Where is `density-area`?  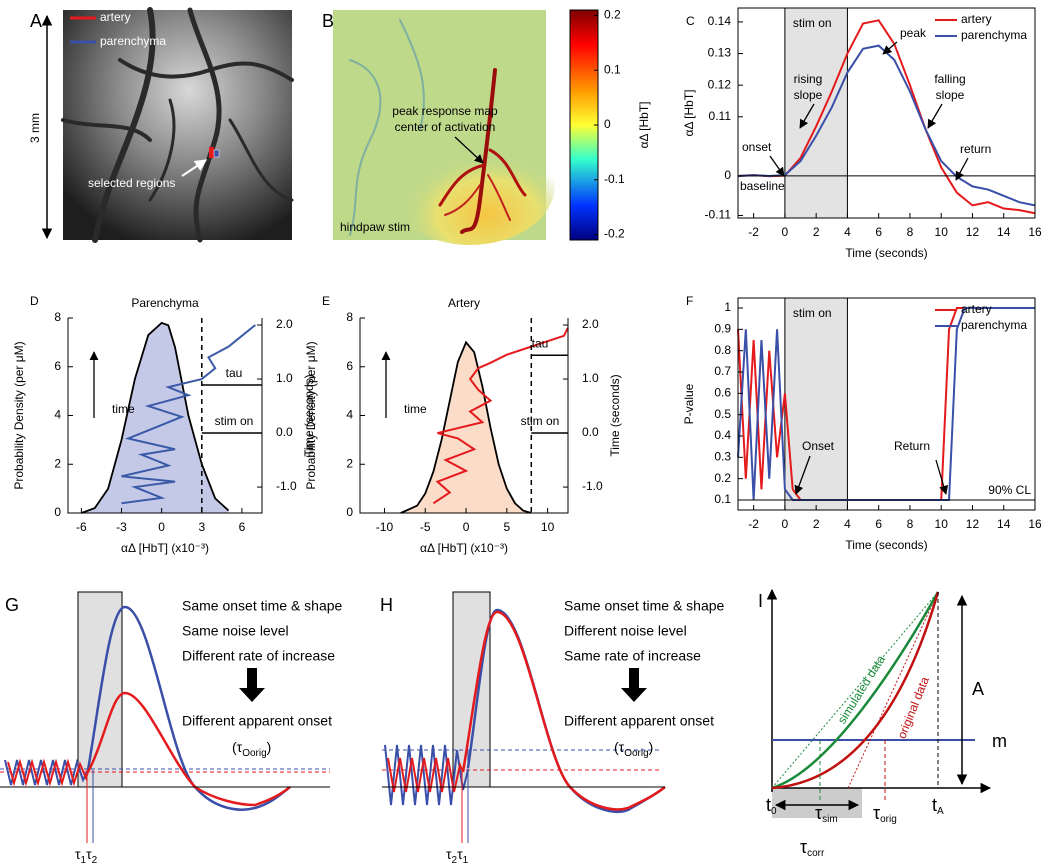
density-area is located at coordinates (155, 417).